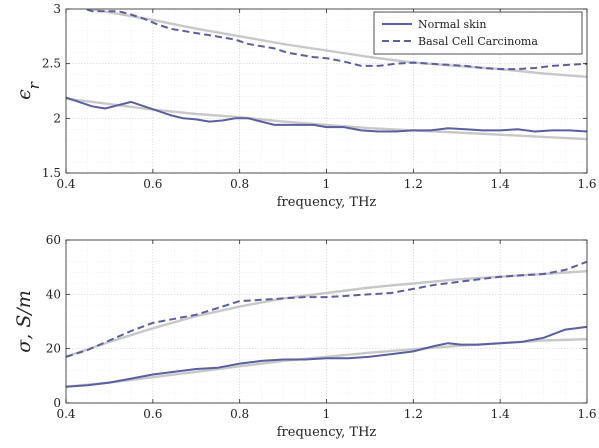 The height and width of the screenshot is (448, 599). Describe the element at coordinates (478, 41) in the screenshot. I see `legend-label-basal-cell-carcinoma: Basal Cell Carcinoma` at that location.